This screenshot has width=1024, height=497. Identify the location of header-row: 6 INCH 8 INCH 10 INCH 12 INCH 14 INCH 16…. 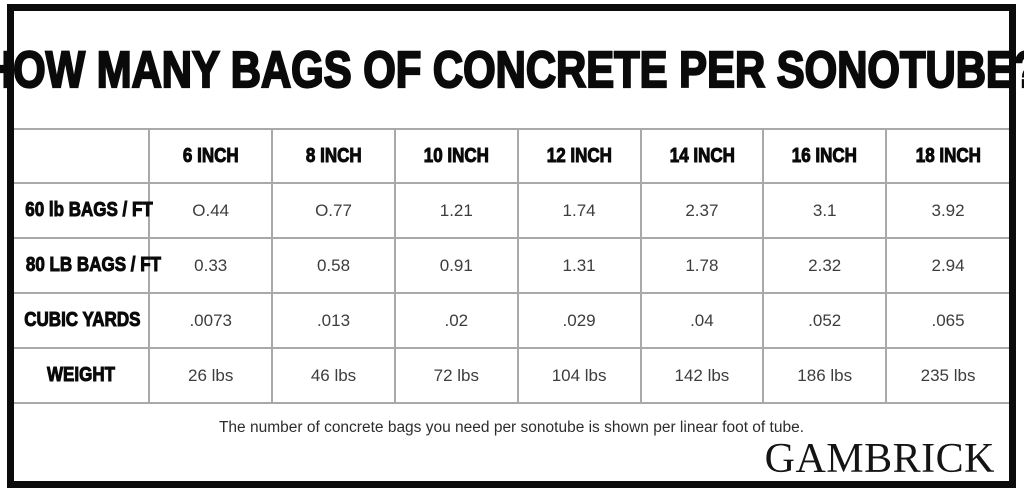
(511, 156).